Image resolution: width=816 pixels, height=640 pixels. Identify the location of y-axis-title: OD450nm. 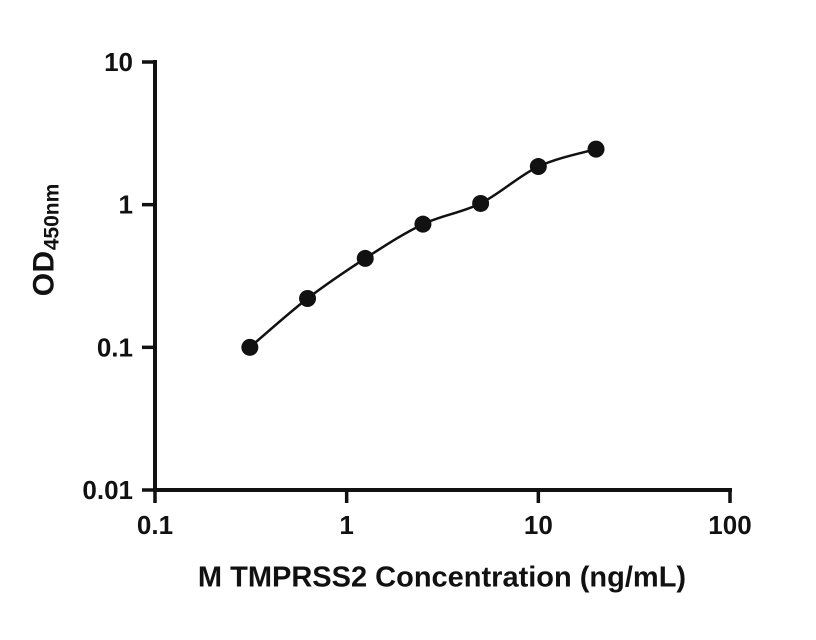
(46, 240).